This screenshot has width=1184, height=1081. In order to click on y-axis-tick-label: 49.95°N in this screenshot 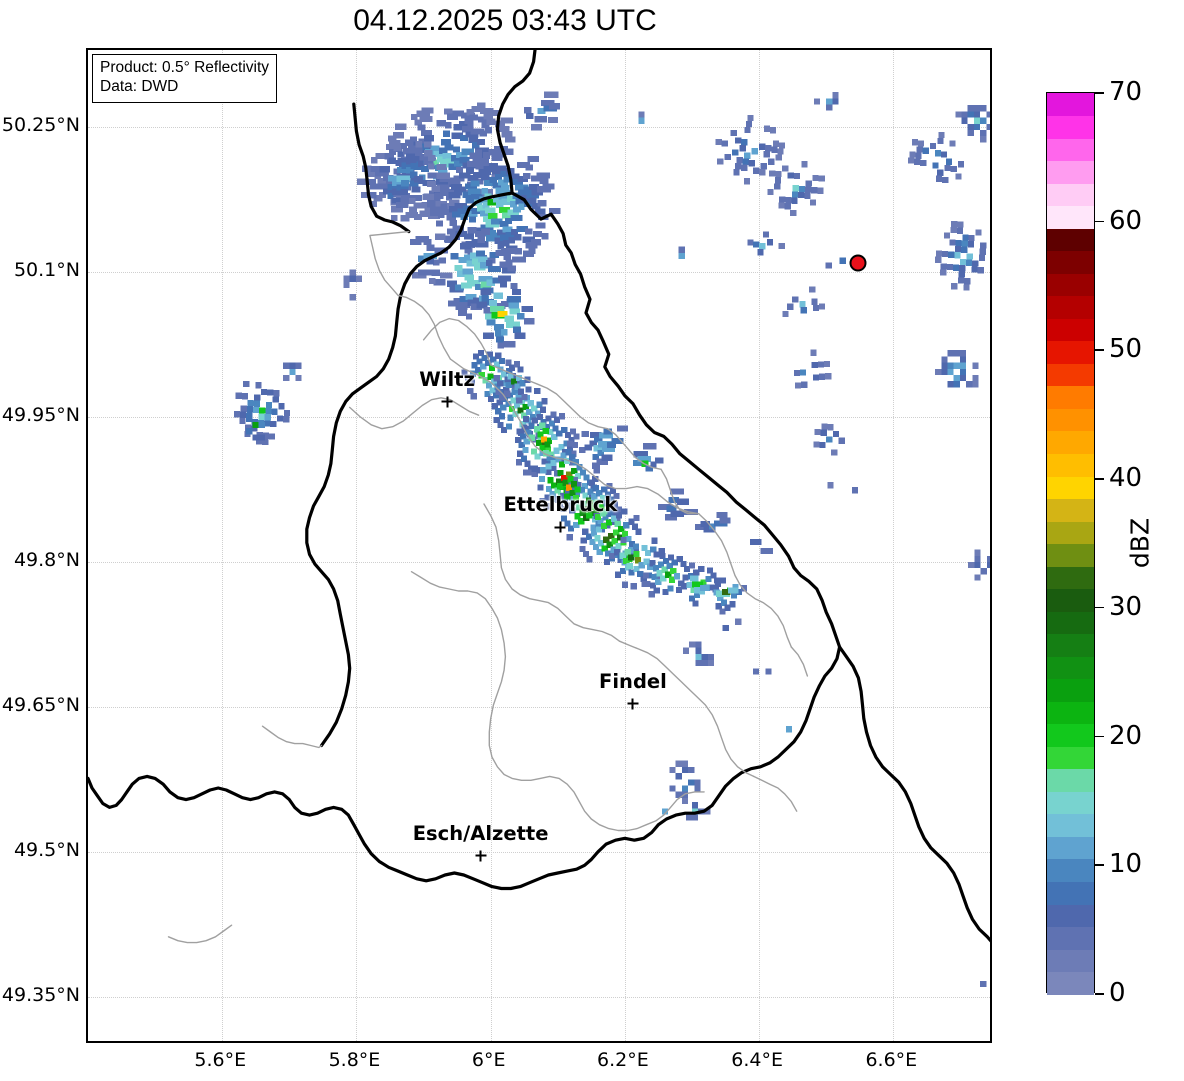, I will do `click(40, 415)`.